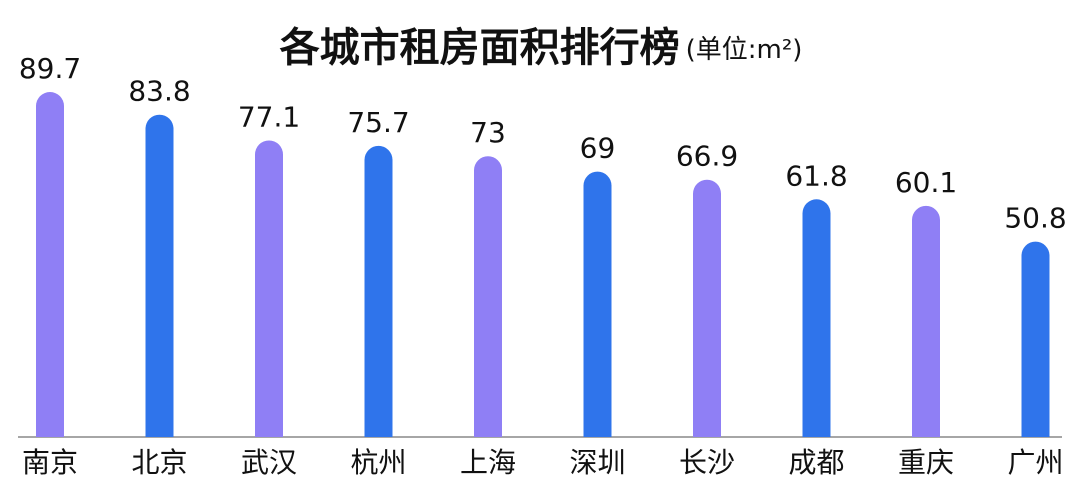 The height and width of the screenshot is (493, 1080). Describe the element at coordinates (159, 91) in the screenshot. I see `value-label: 83.8` at that location.